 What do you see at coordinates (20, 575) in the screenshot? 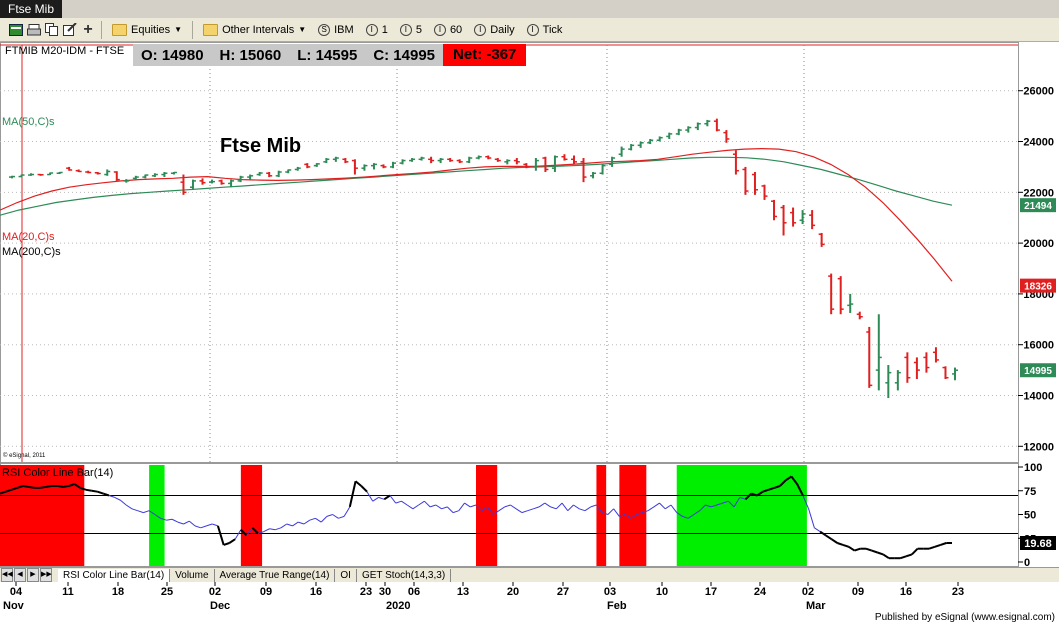
I see `prev-tab-icon: ◀` at bounding box center [20, 575].